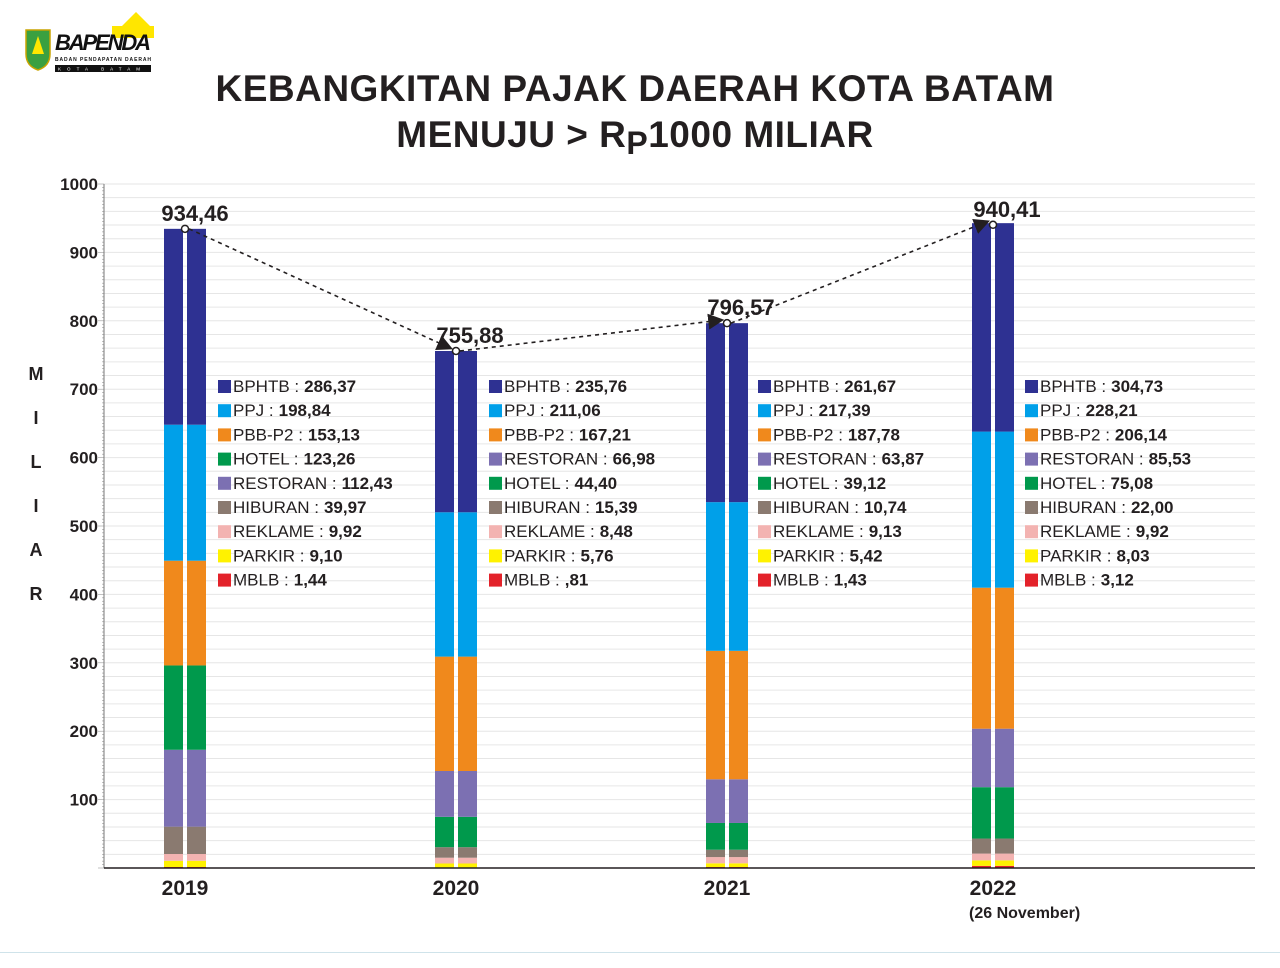  I want to click on legend-value: 304,73, so click(1137, 386).